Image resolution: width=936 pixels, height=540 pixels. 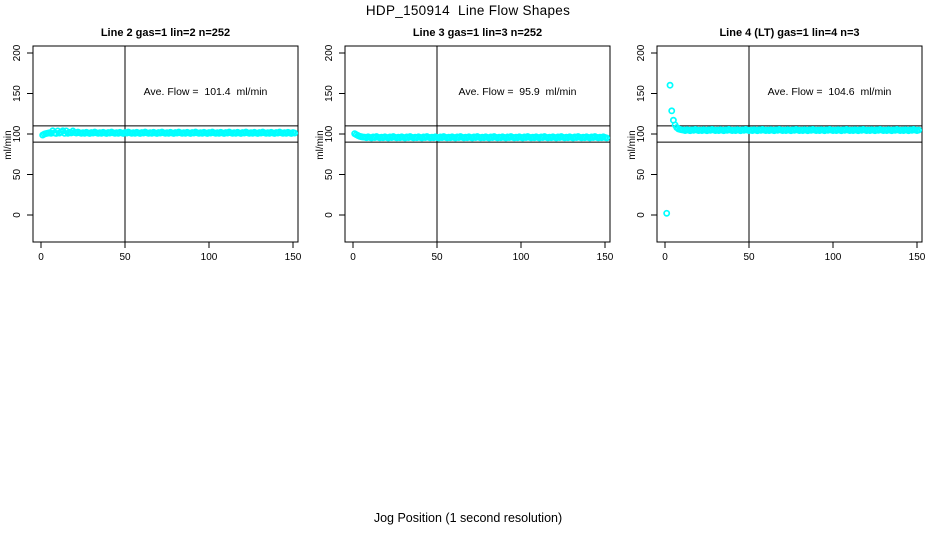 I want to click on panel-2-y-axis-label: ml/min, so click(x=320, y=145).